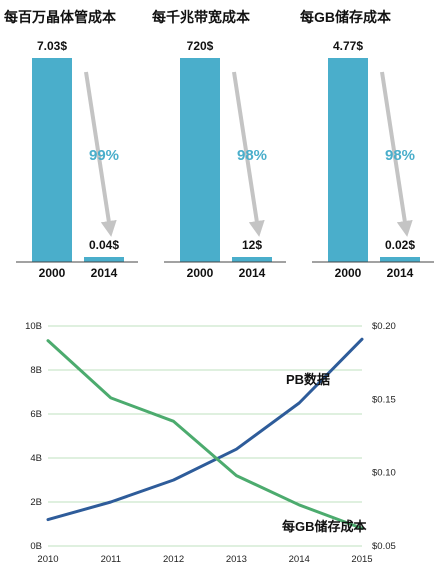 This screenshot has height=582, width=442. I want to click on reduction-percent: 99%, so click(104, 155).